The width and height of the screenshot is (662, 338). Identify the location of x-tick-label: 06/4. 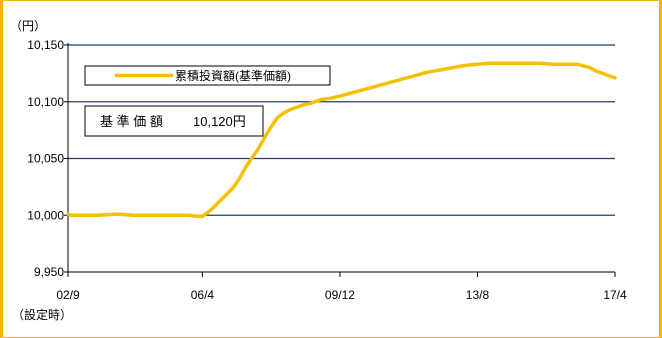
(203, 295).